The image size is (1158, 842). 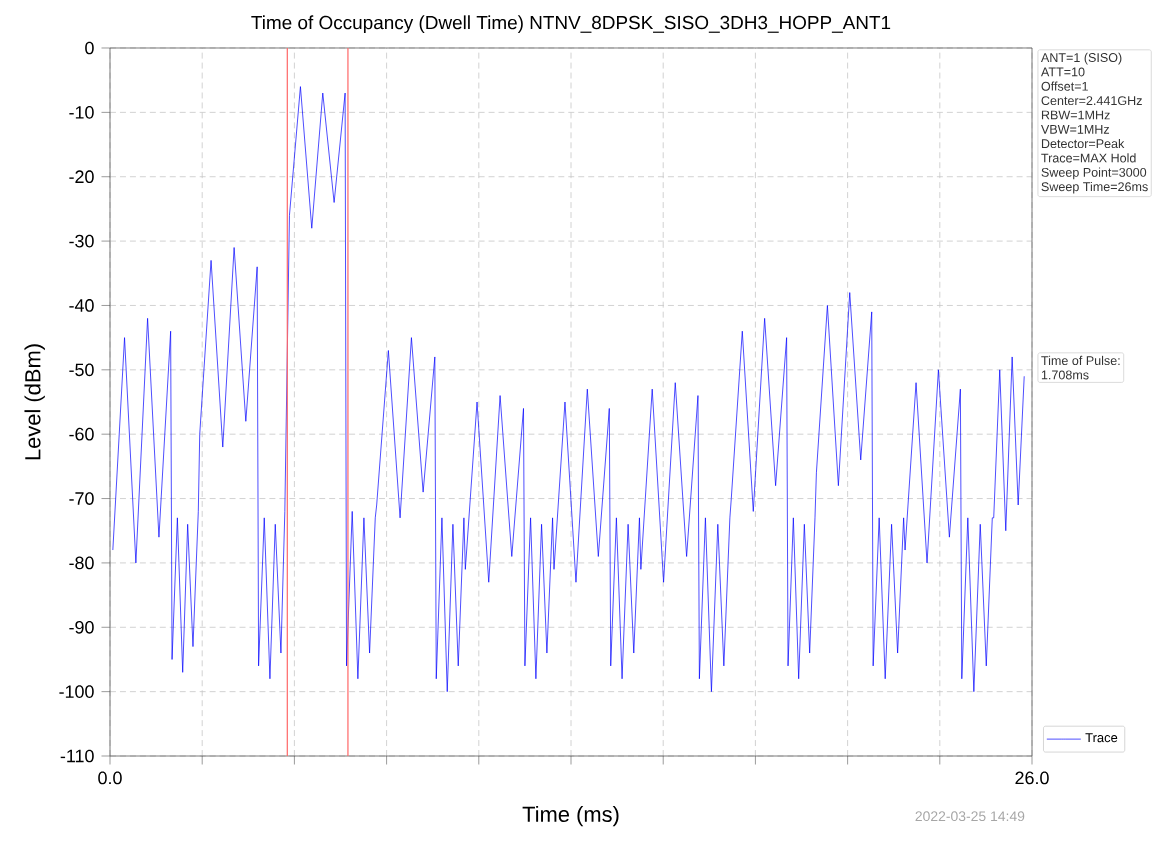 I want to click on y-tick-label: -90, so click(x=81, y=627).